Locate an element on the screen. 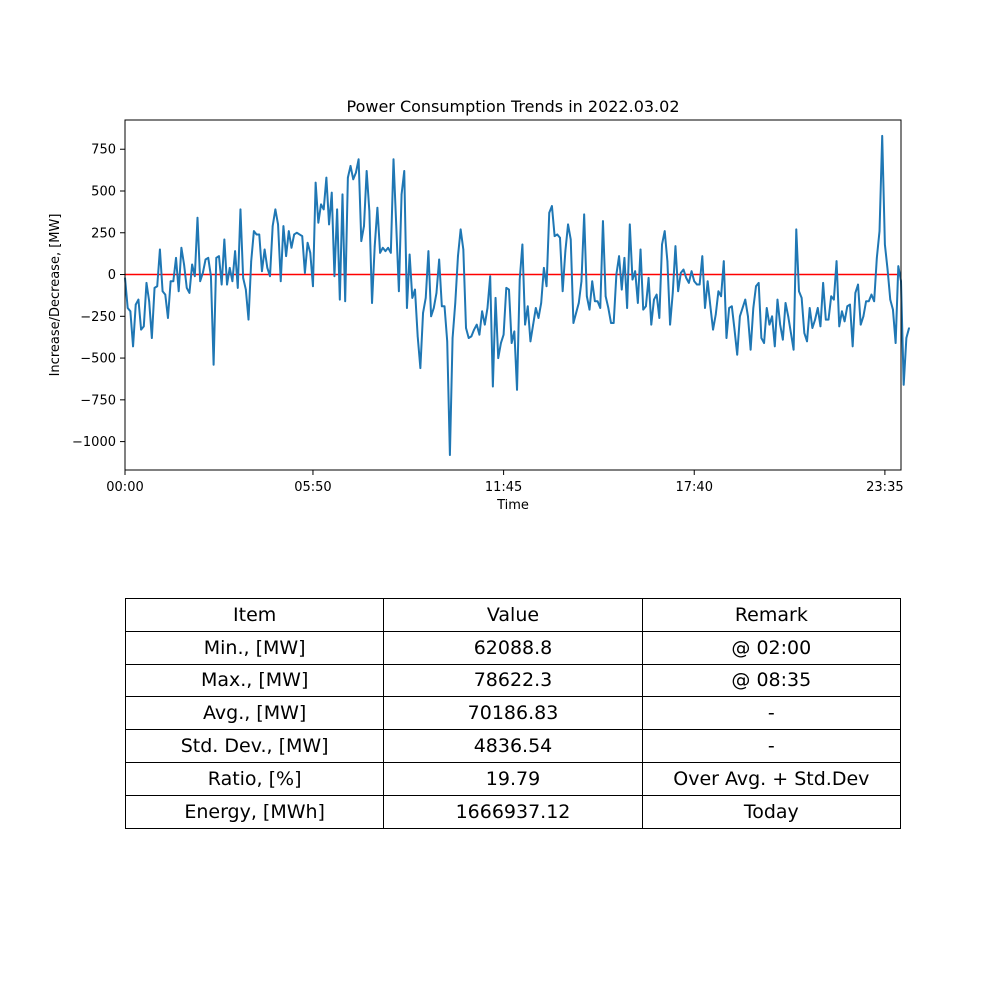 Image resolution: width=1000 pixels, height=1000 pixels. table-cell-value: 4836.54 is located at coordinates (513, 746).